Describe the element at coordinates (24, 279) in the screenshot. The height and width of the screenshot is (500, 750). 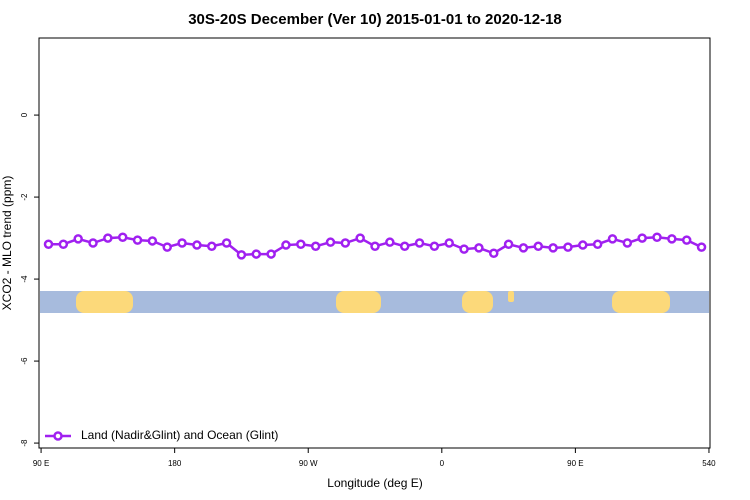
I see `y-tick-label: -4` at that location.